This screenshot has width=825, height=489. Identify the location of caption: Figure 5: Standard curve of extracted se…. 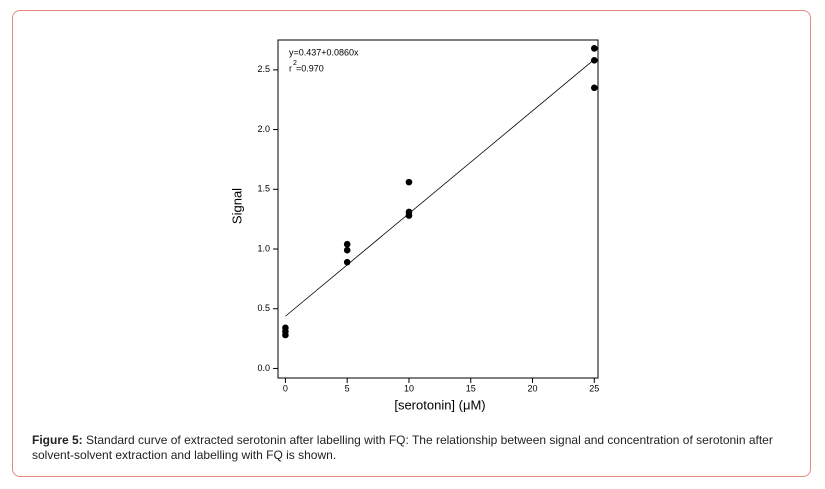
(418, 448).